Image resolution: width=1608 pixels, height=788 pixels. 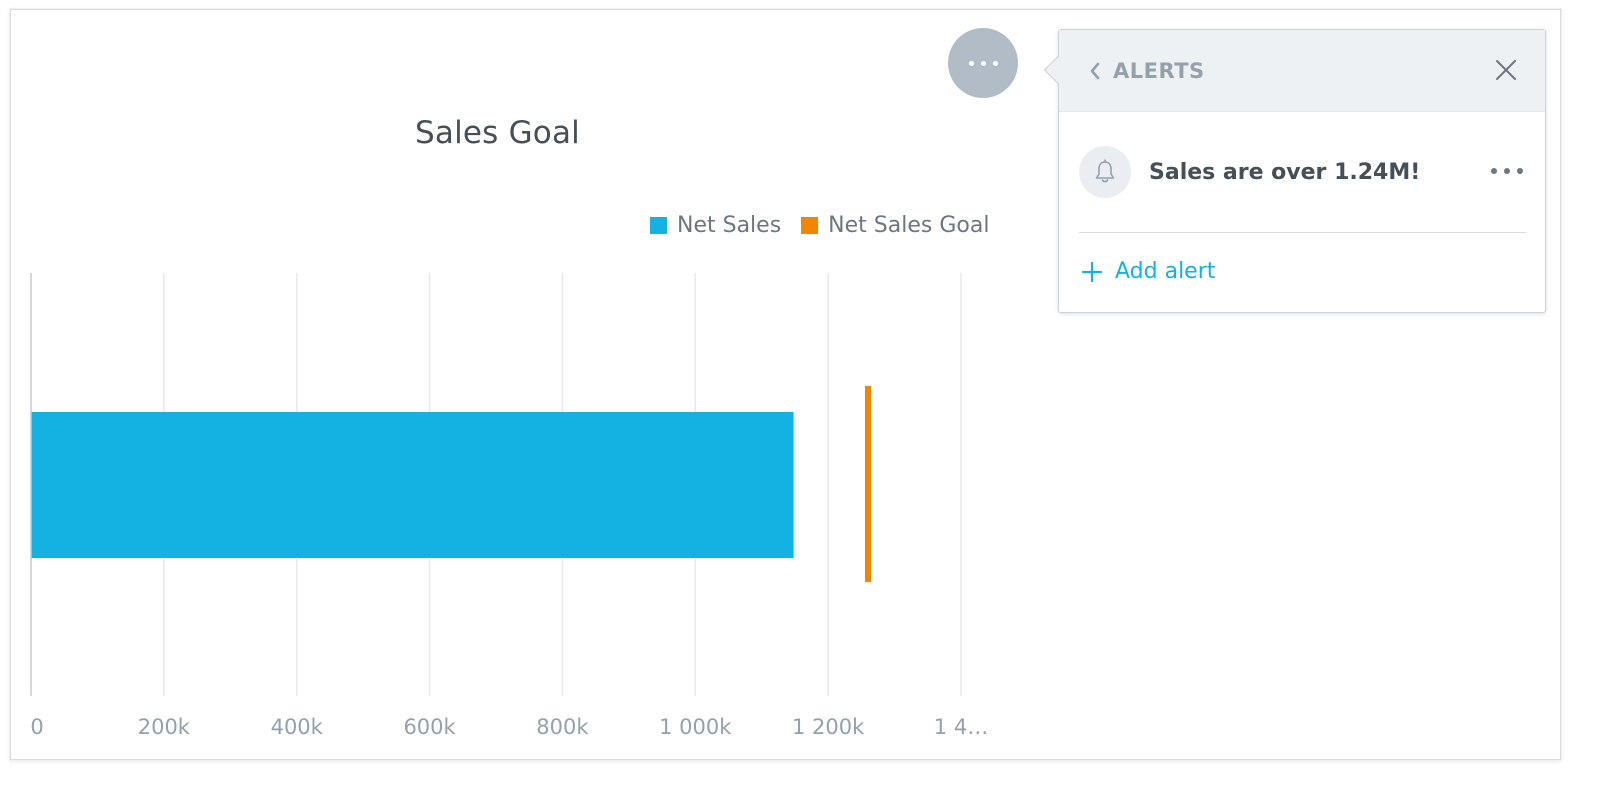 I want to click on x-tick-label-0: 0, so click(x=36, y=727).